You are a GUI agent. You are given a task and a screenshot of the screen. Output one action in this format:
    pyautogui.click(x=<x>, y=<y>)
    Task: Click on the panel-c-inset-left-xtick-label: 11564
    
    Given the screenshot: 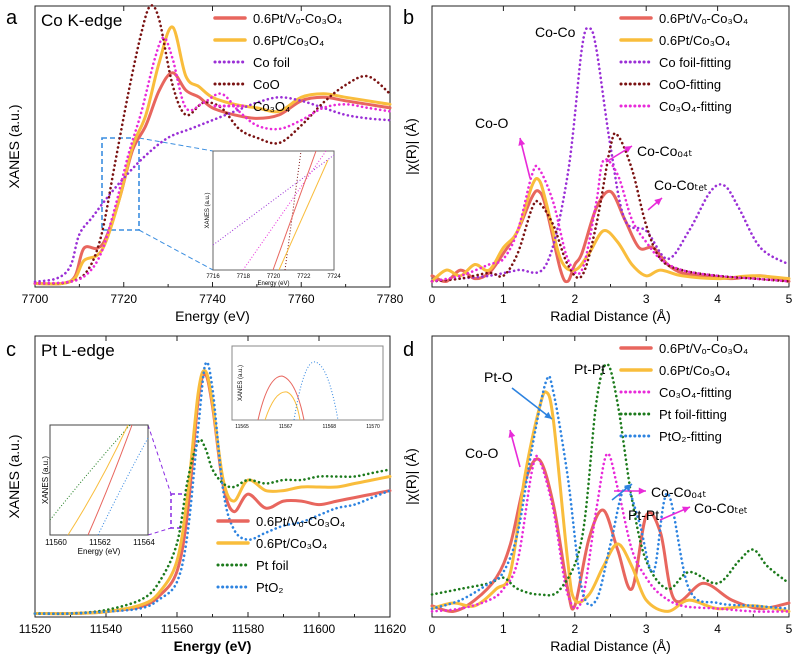 What is the action you would take?
    pyautogui.click(x=144, y=542)
    